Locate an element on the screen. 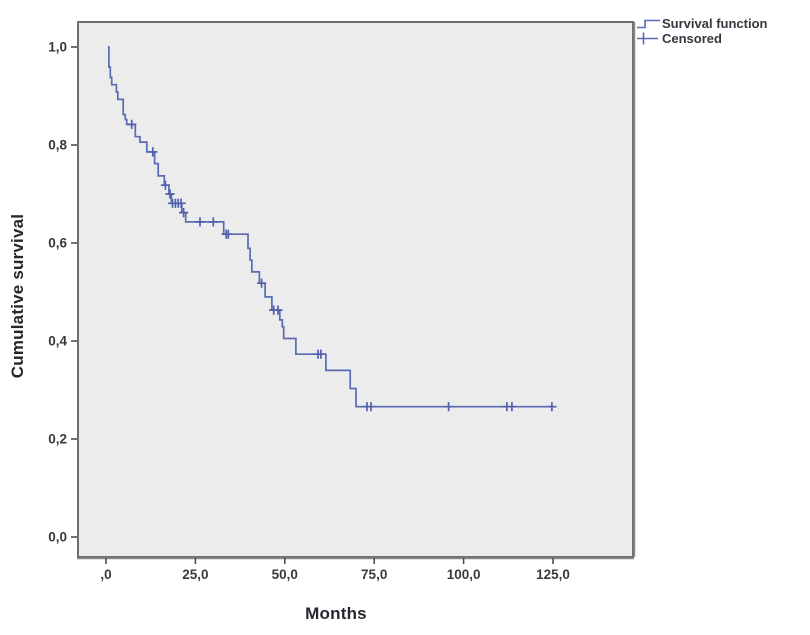  legend-label-survival: Survival function is located at coordinates (715, 23).